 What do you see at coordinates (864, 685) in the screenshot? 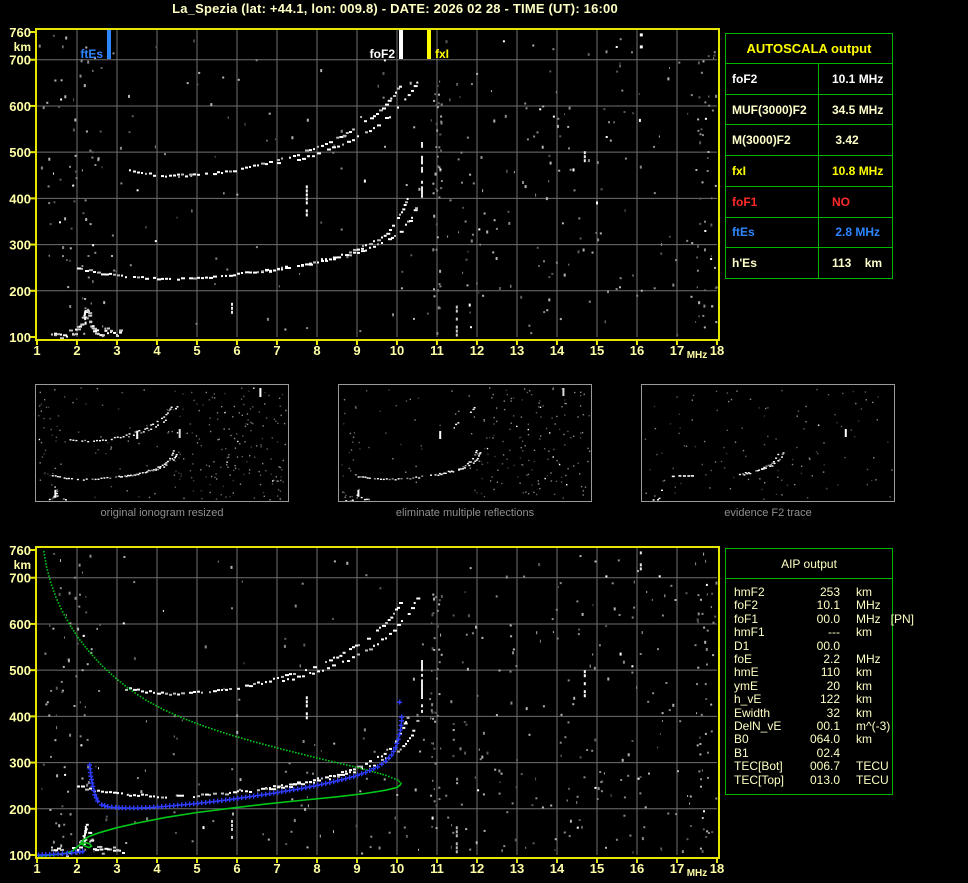
I see `aip-row-unit: km` at bounding box center [864, 685].